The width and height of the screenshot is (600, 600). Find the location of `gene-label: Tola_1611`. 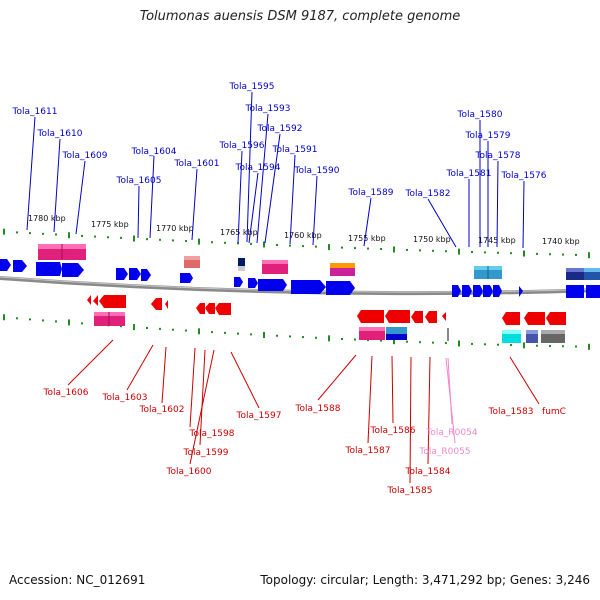

gene-label: Tola_1611 is located at coordinates (35, 112).